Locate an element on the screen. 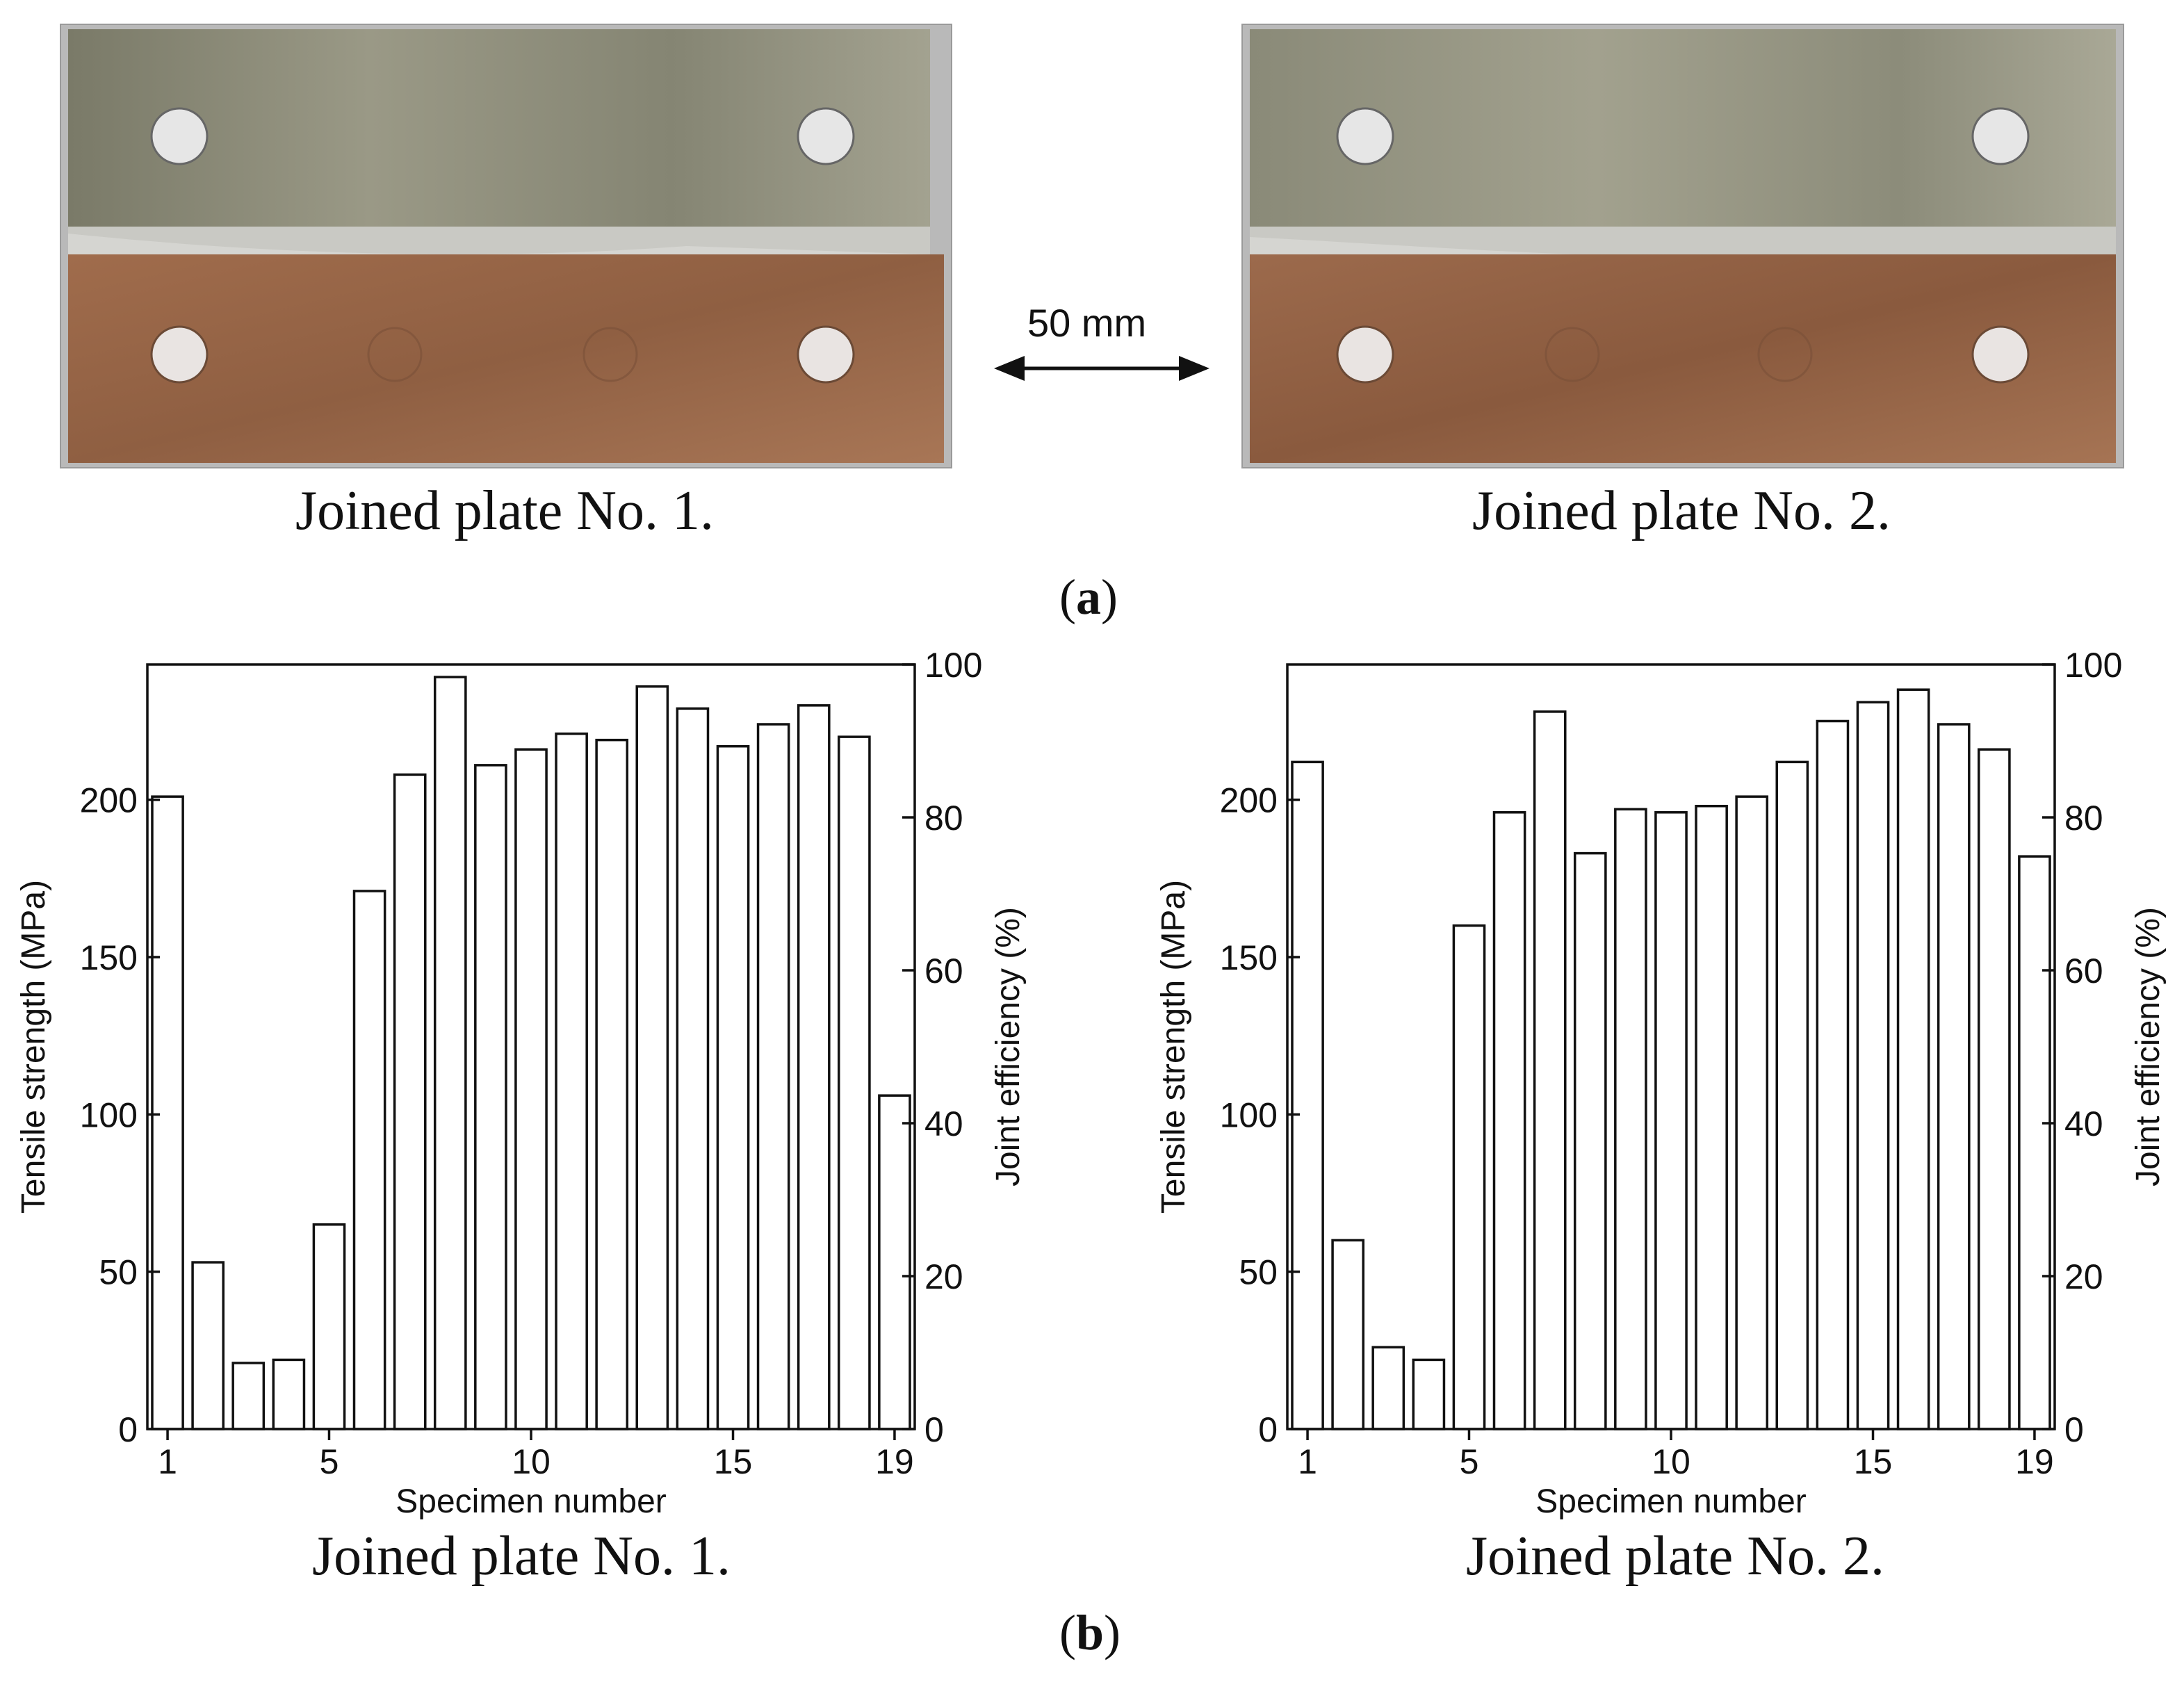 Image resolution: width=2184 pixels, height=1689 pixels. joined-plate-1-photo is located at coordinates (506, 246).